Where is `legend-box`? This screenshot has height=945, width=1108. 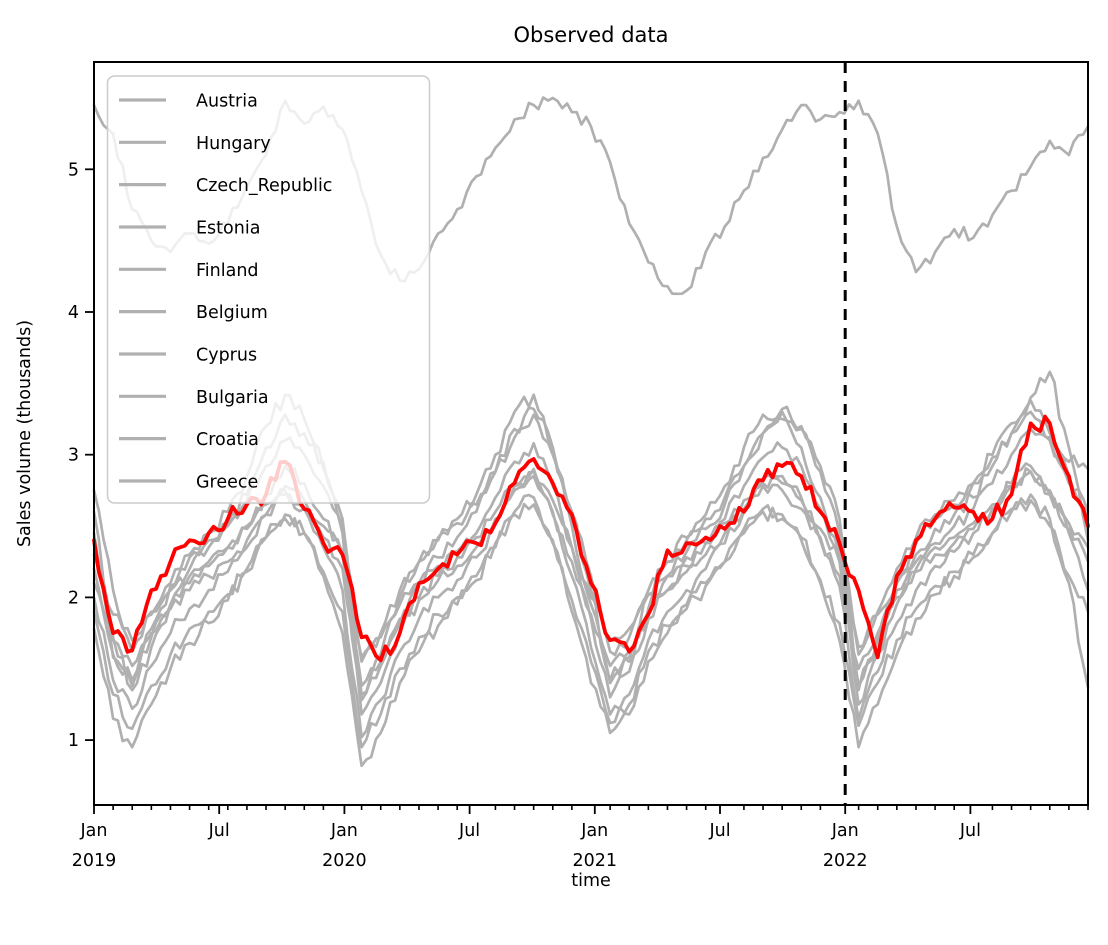 legend-box is located at coordinates (268, 289).